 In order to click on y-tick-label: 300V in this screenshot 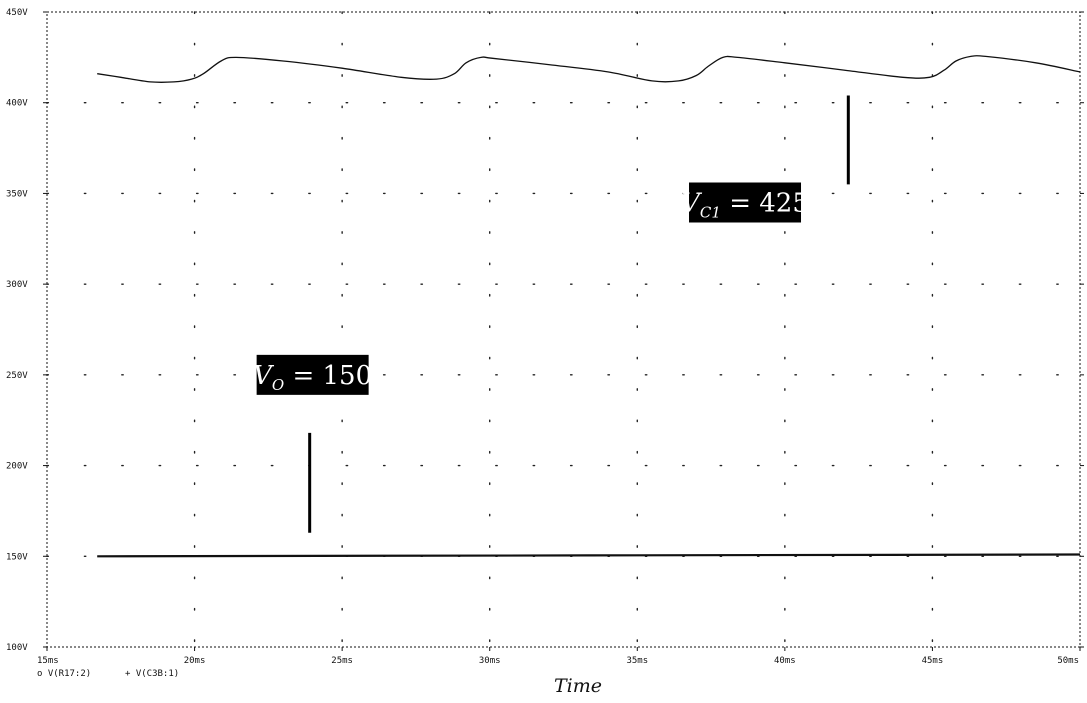, I will do `click(17, 285)`.